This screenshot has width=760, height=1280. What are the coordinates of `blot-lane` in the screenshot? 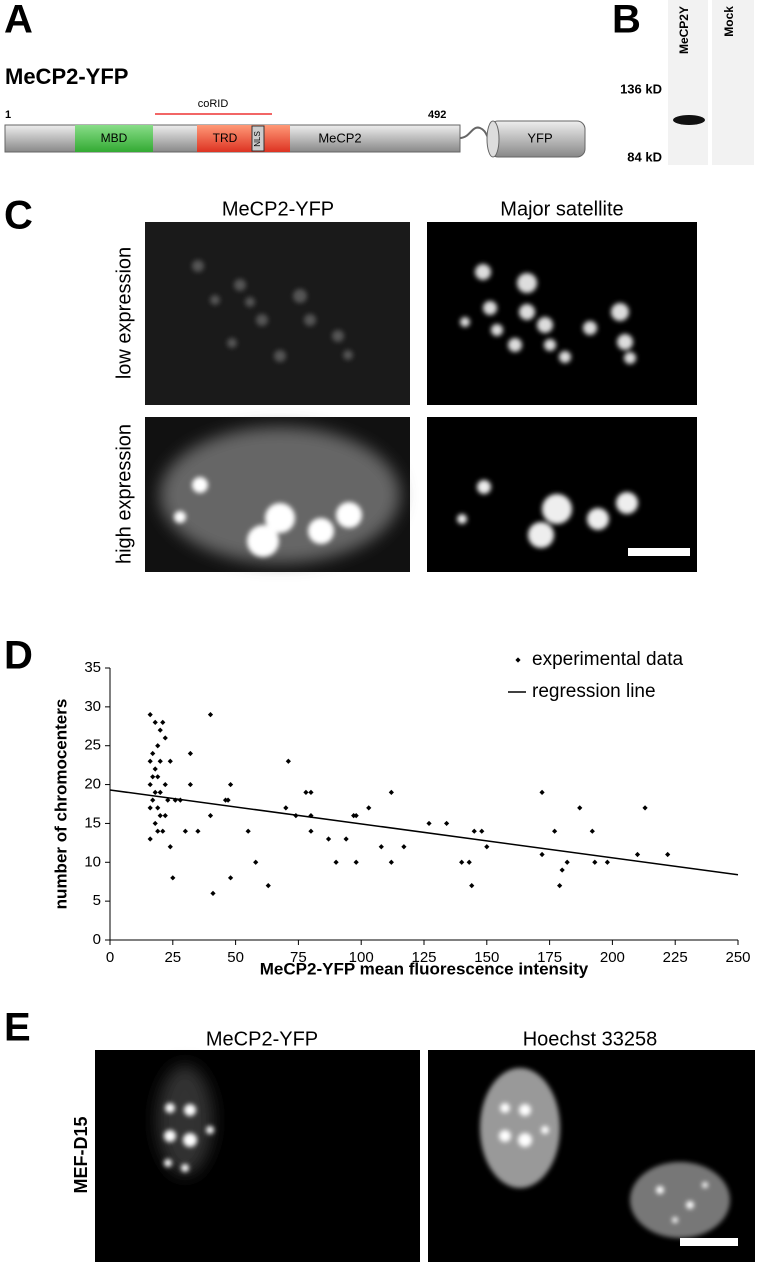 It's located at (733, 82).